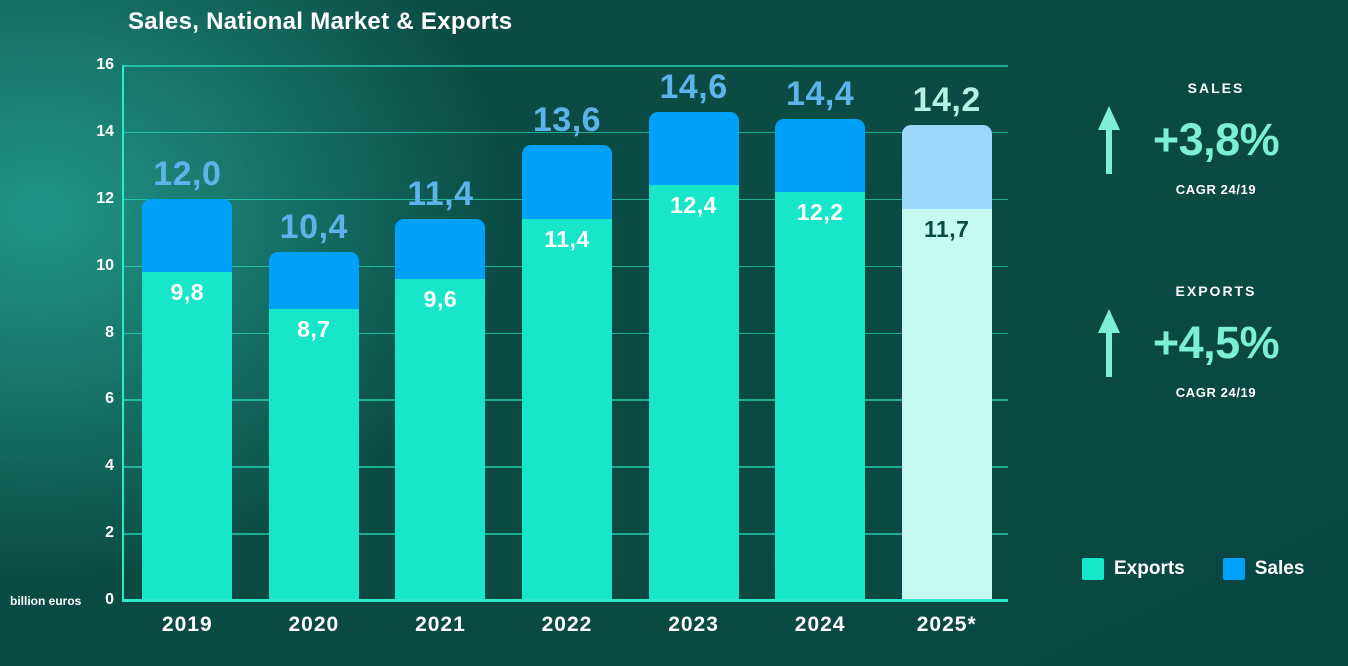  Describe the element at coordinates (946, 100) in the screenshot. I see `total-value-label: 14,2` at that location.